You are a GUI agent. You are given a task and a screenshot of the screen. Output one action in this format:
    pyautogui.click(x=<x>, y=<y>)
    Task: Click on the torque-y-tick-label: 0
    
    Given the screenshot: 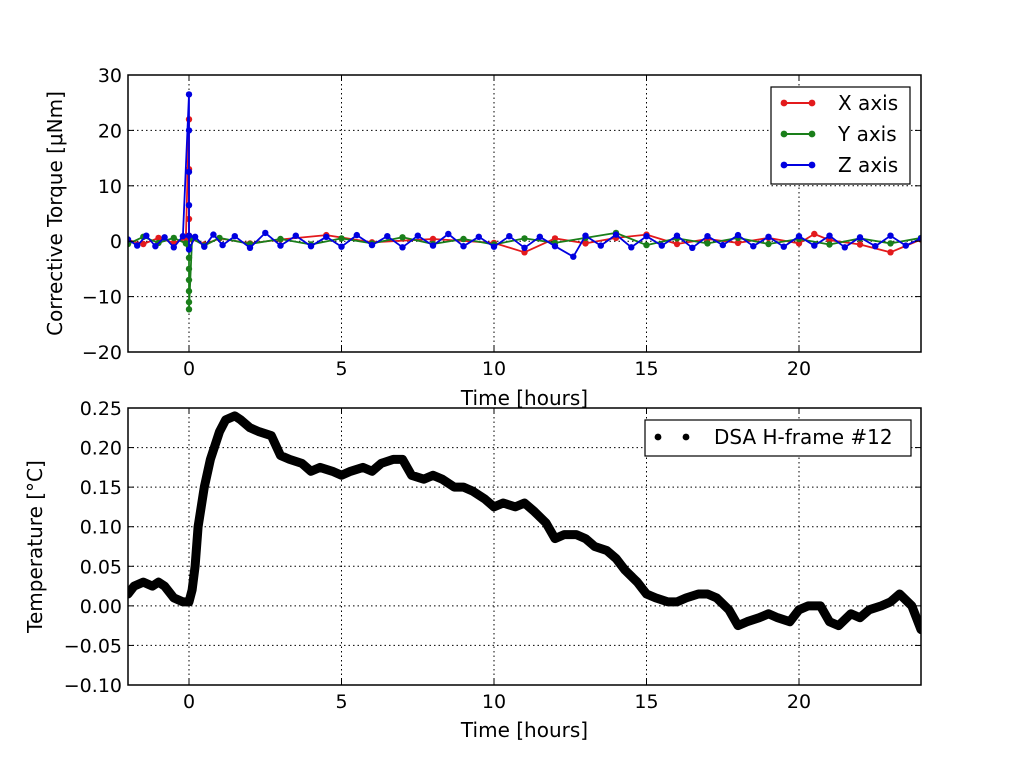 What is the action you would take?
    pyautogui.click(x=116, y=242)
    